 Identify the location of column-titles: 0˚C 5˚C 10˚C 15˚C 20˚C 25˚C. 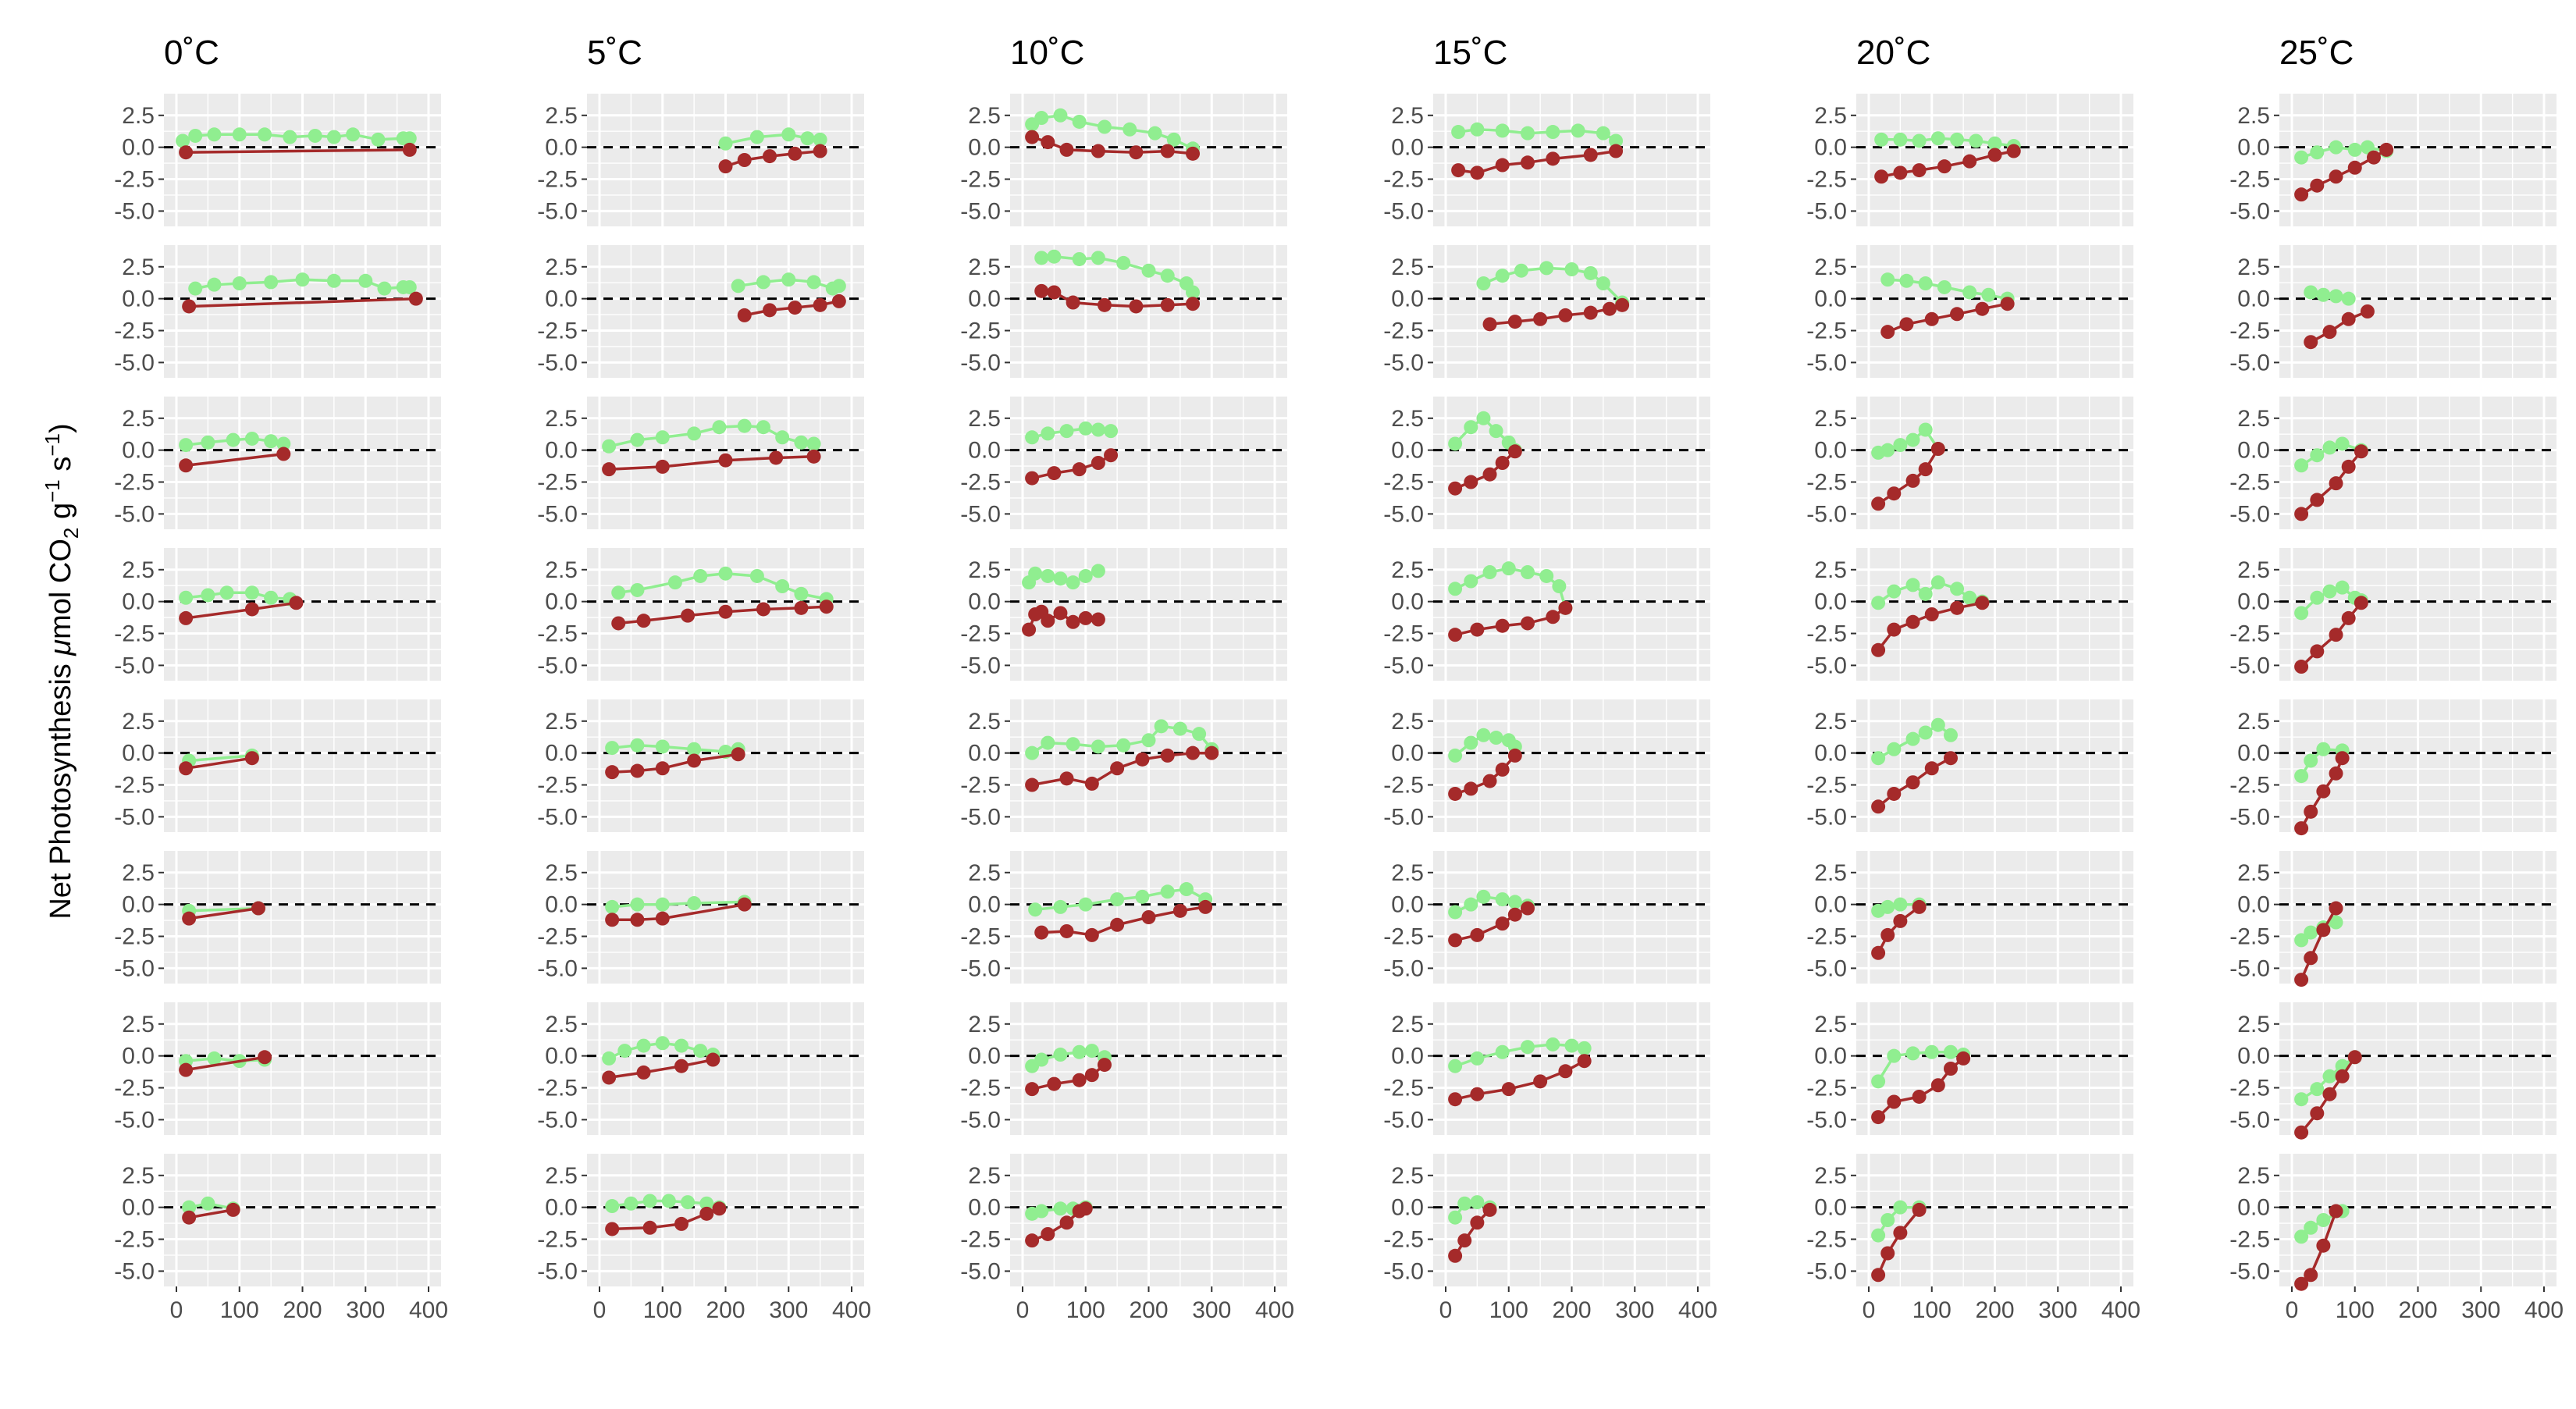
(1259, 53).